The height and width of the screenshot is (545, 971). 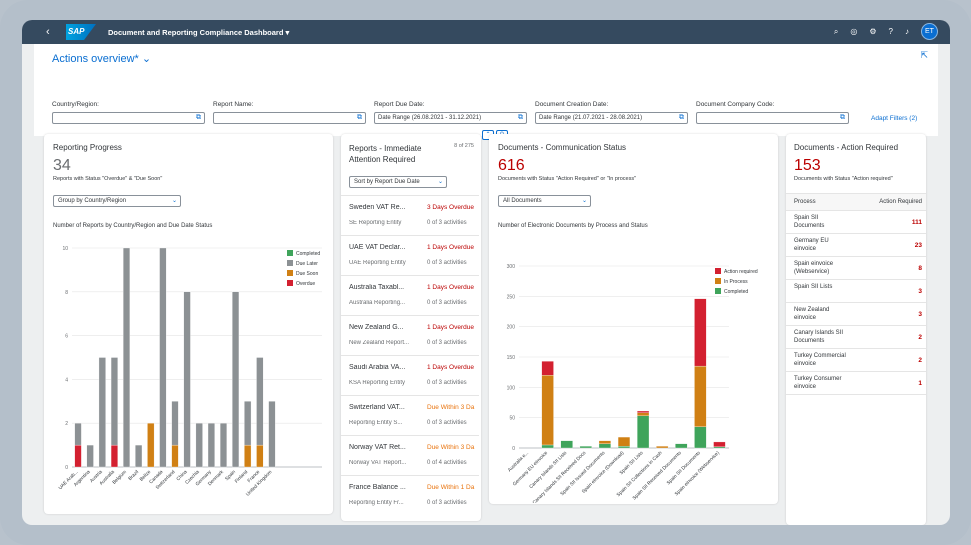 What do you see at coordinates (856, 337) in the screenshot?
I see `table-row: Canary Islands SII Documents 2` at bounding box center [856, 337].